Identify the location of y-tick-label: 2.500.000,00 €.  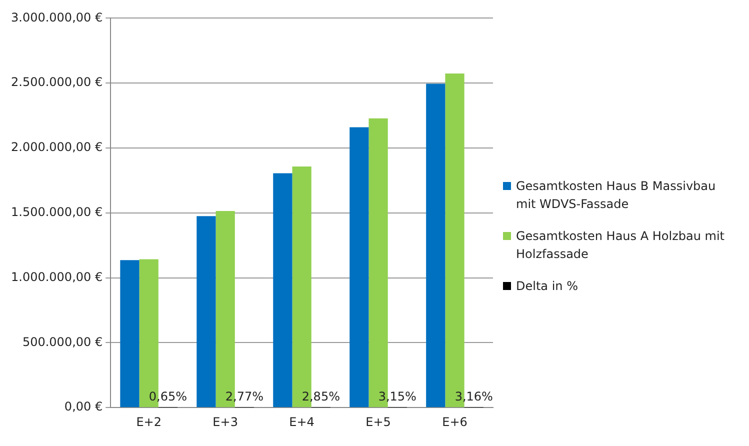
(56, 82).